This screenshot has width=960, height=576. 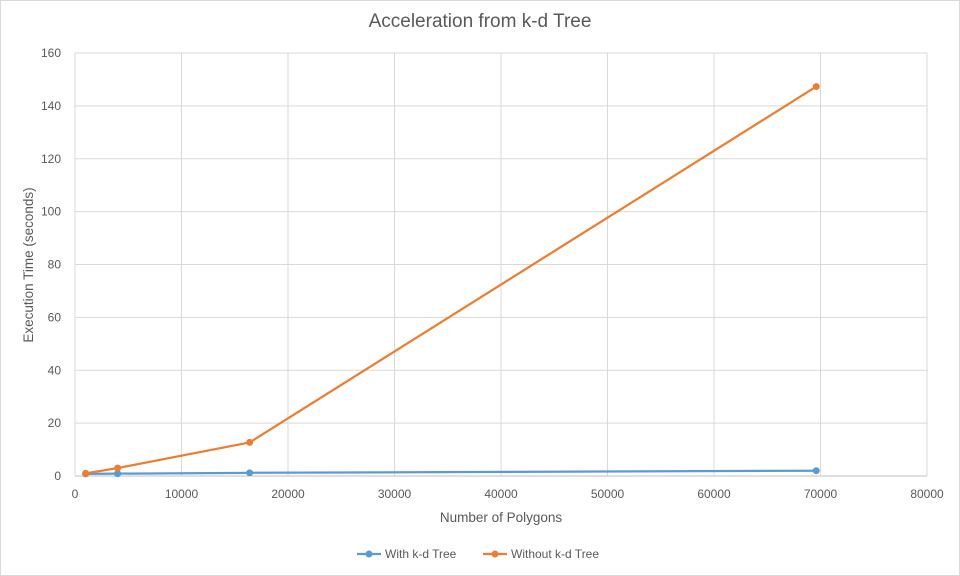 I want to click on x-tick-label: 60000, so click(x=714, y=494).